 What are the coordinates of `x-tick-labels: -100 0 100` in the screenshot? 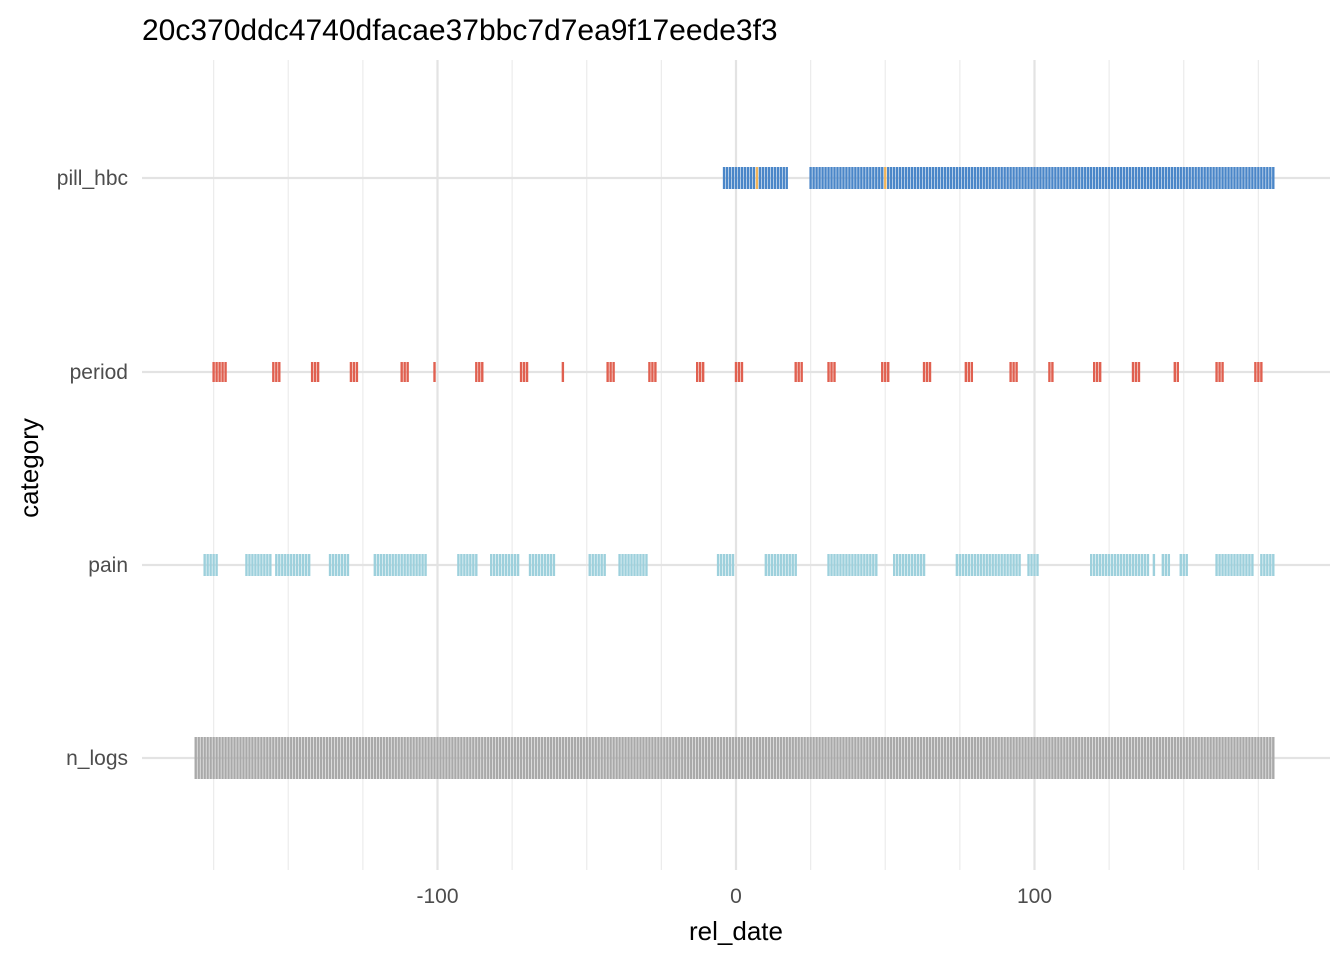 It's located at (734, 896).